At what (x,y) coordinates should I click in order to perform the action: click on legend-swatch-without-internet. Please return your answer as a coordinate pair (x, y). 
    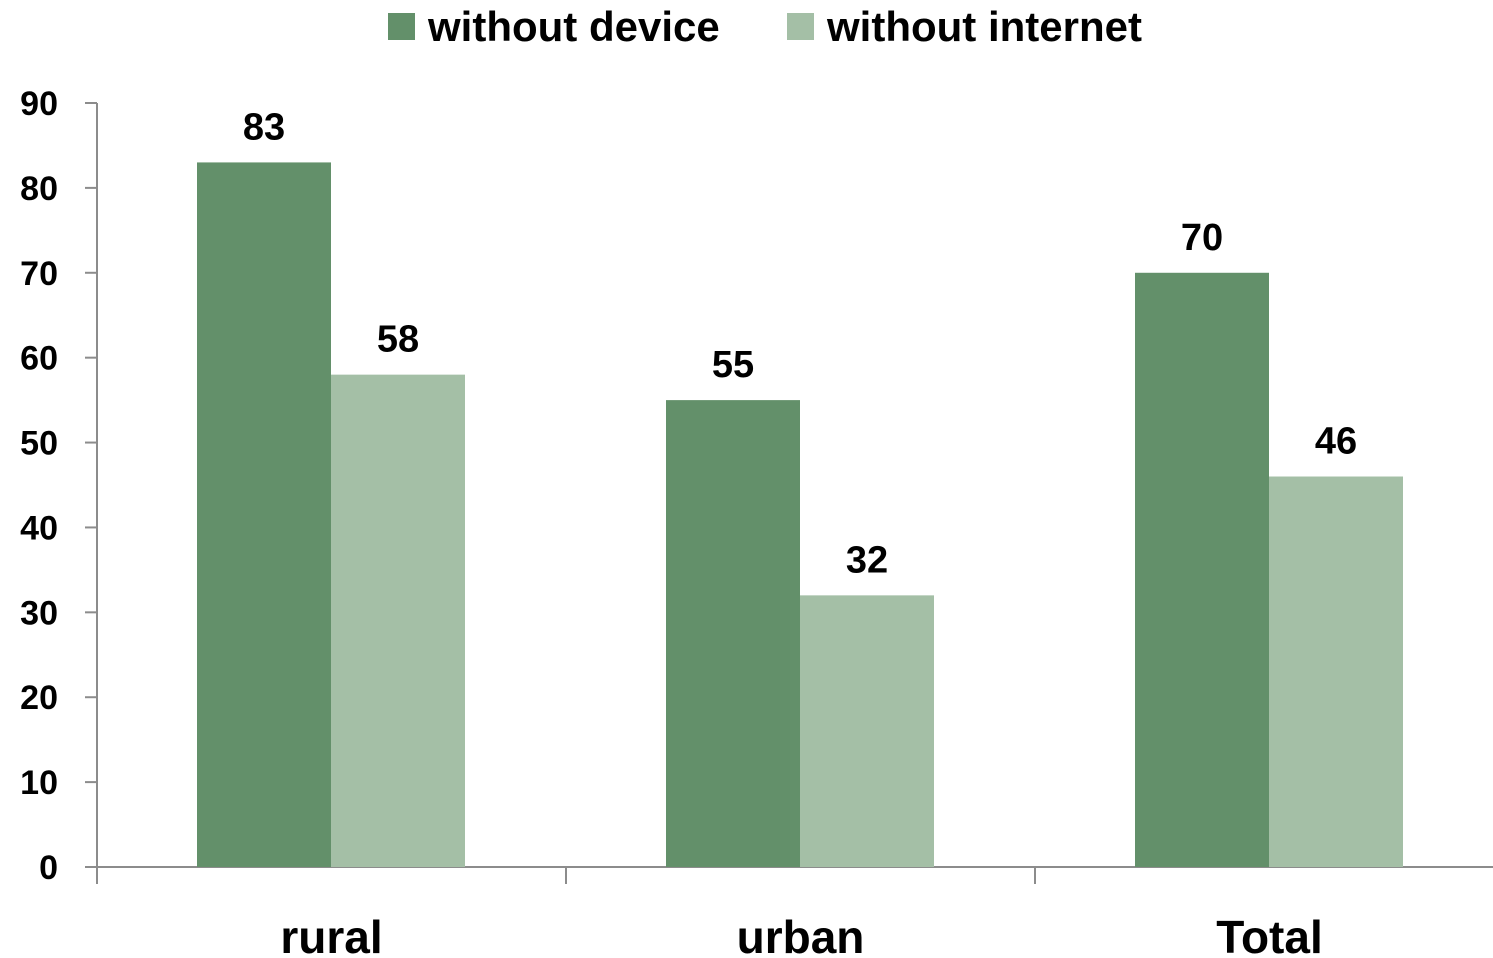
    Looking at the image, I should click on (800, 26).